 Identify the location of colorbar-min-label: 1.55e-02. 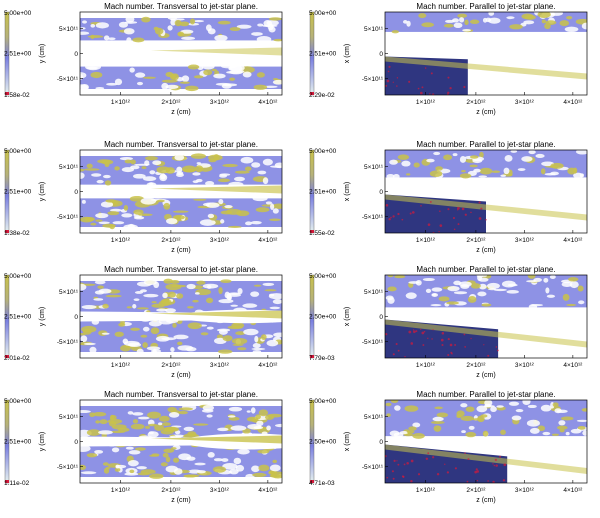
(322, 233).